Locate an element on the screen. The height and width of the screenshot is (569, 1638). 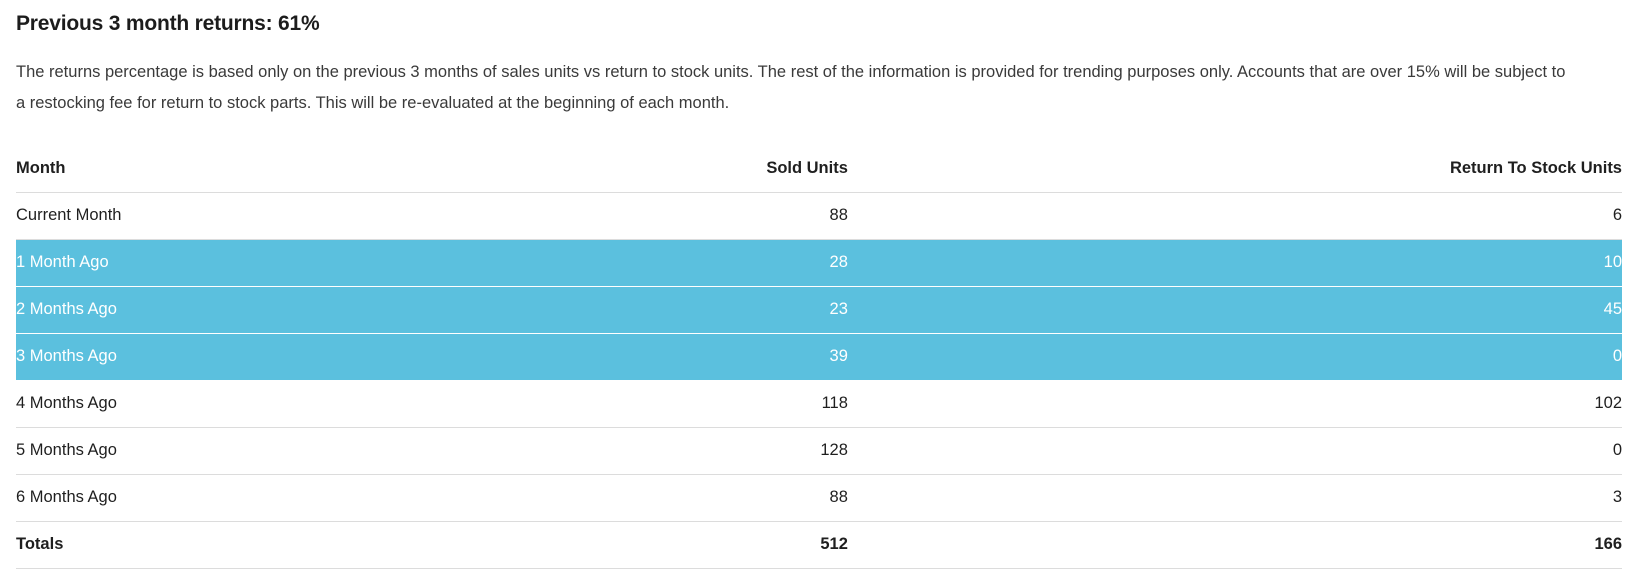
table-row: 4 Months Ago 118 102 is located at coordinates (819, 404).